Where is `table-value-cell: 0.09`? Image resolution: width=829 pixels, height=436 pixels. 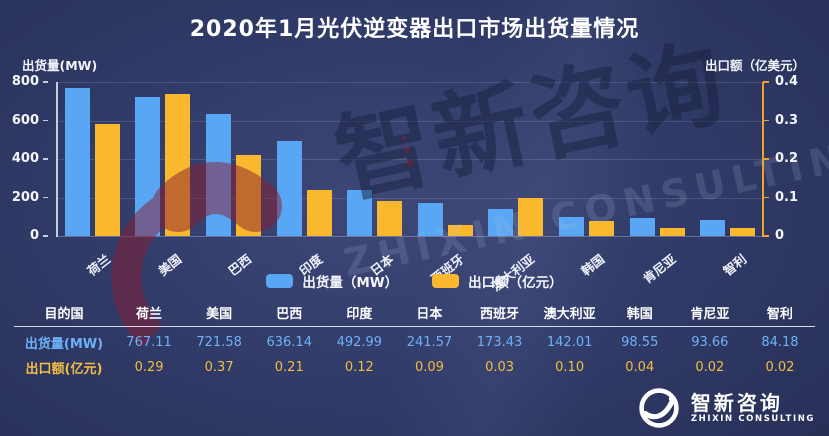 table-value-cell: 0.09 is located at coordinates (429, 367).